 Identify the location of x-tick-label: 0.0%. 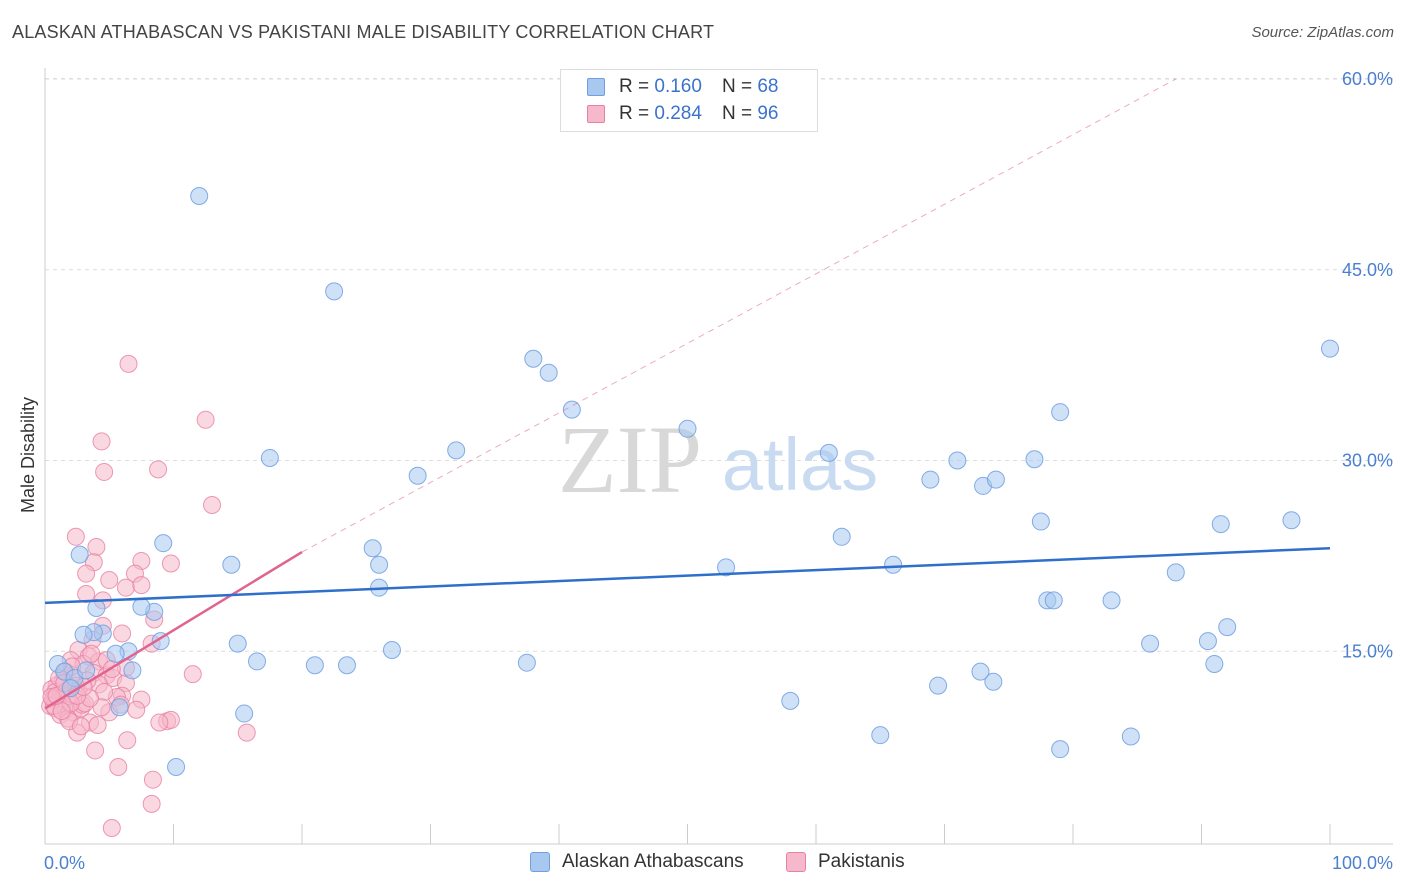
(64, 863).